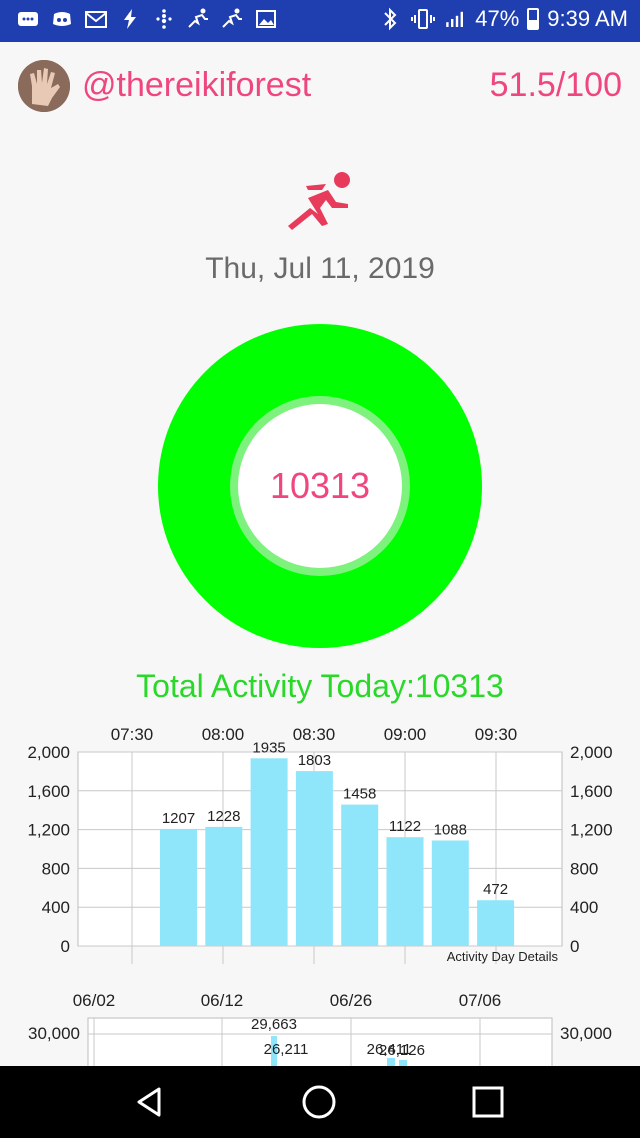 This screenshot has height=1138, width=640. I want to click on home-button, so click(319, 1102).